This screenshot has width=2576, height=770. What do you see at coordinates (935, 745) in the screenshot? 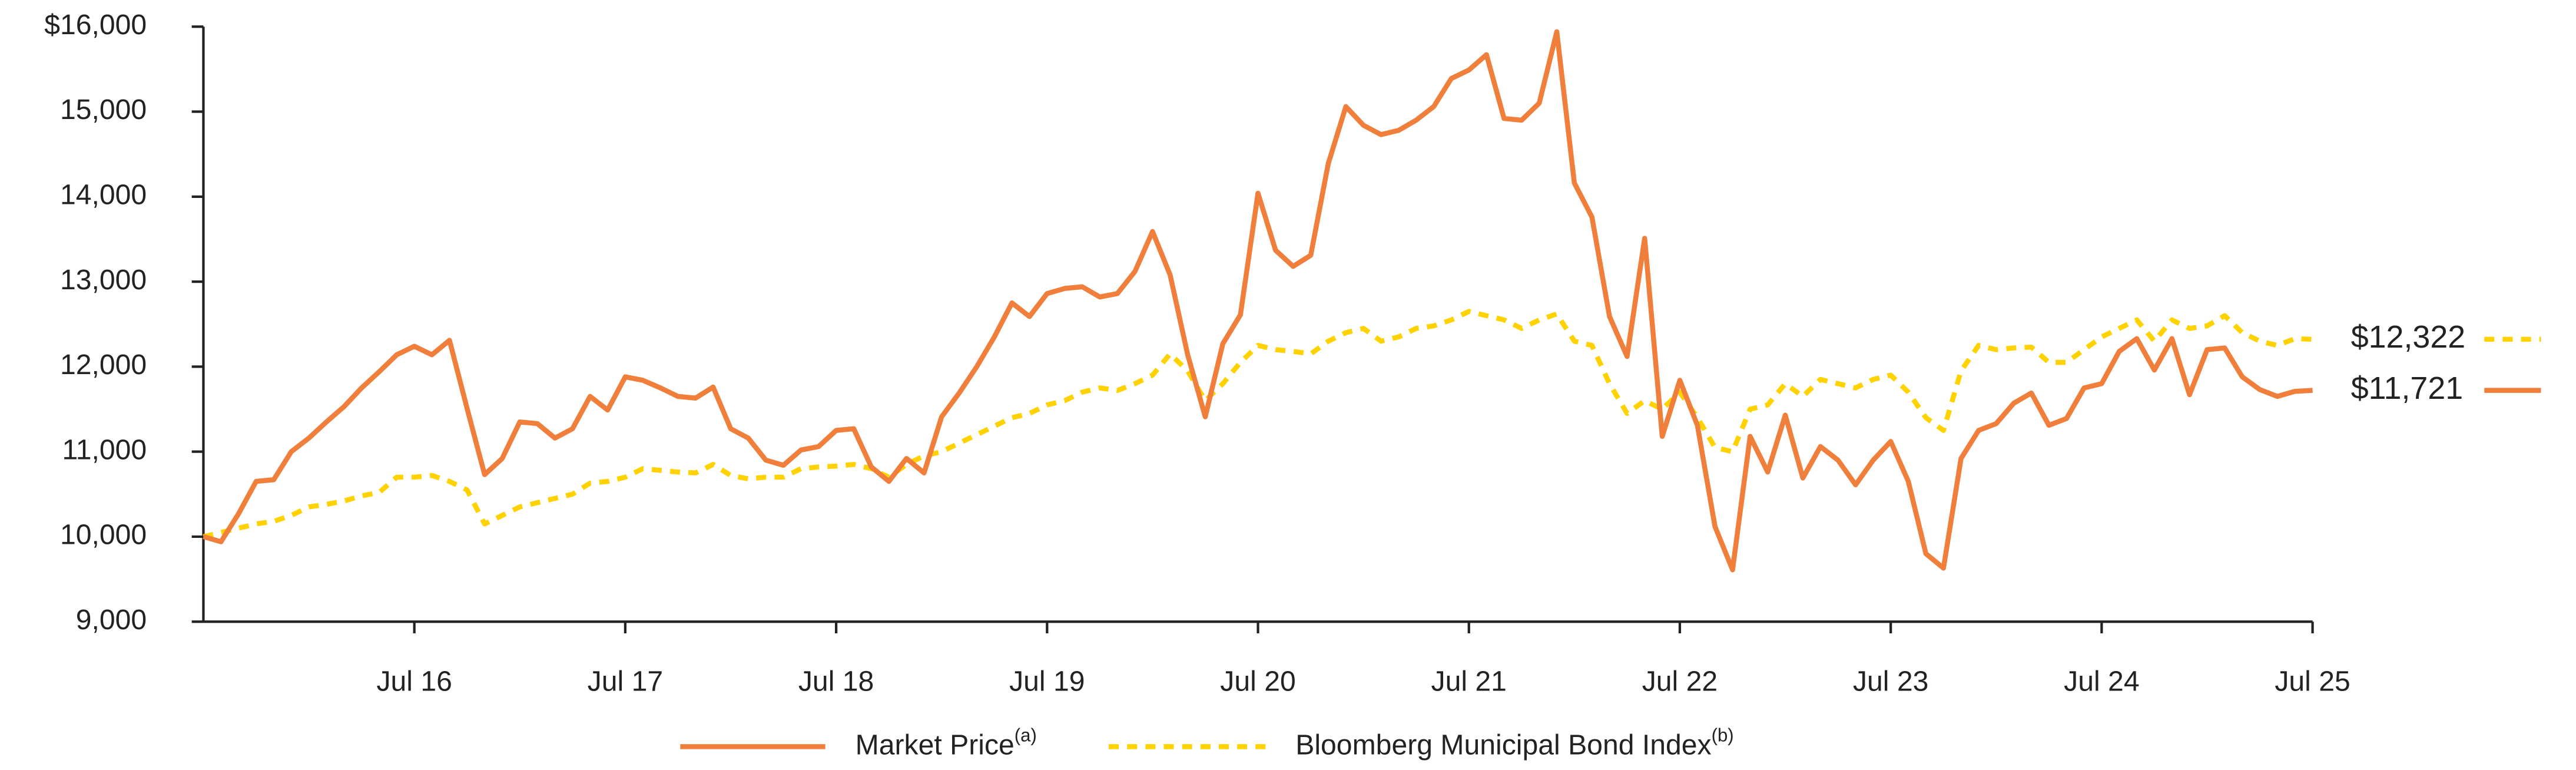
I see `legend-name: Market Price` at bounding box center [935, 745].